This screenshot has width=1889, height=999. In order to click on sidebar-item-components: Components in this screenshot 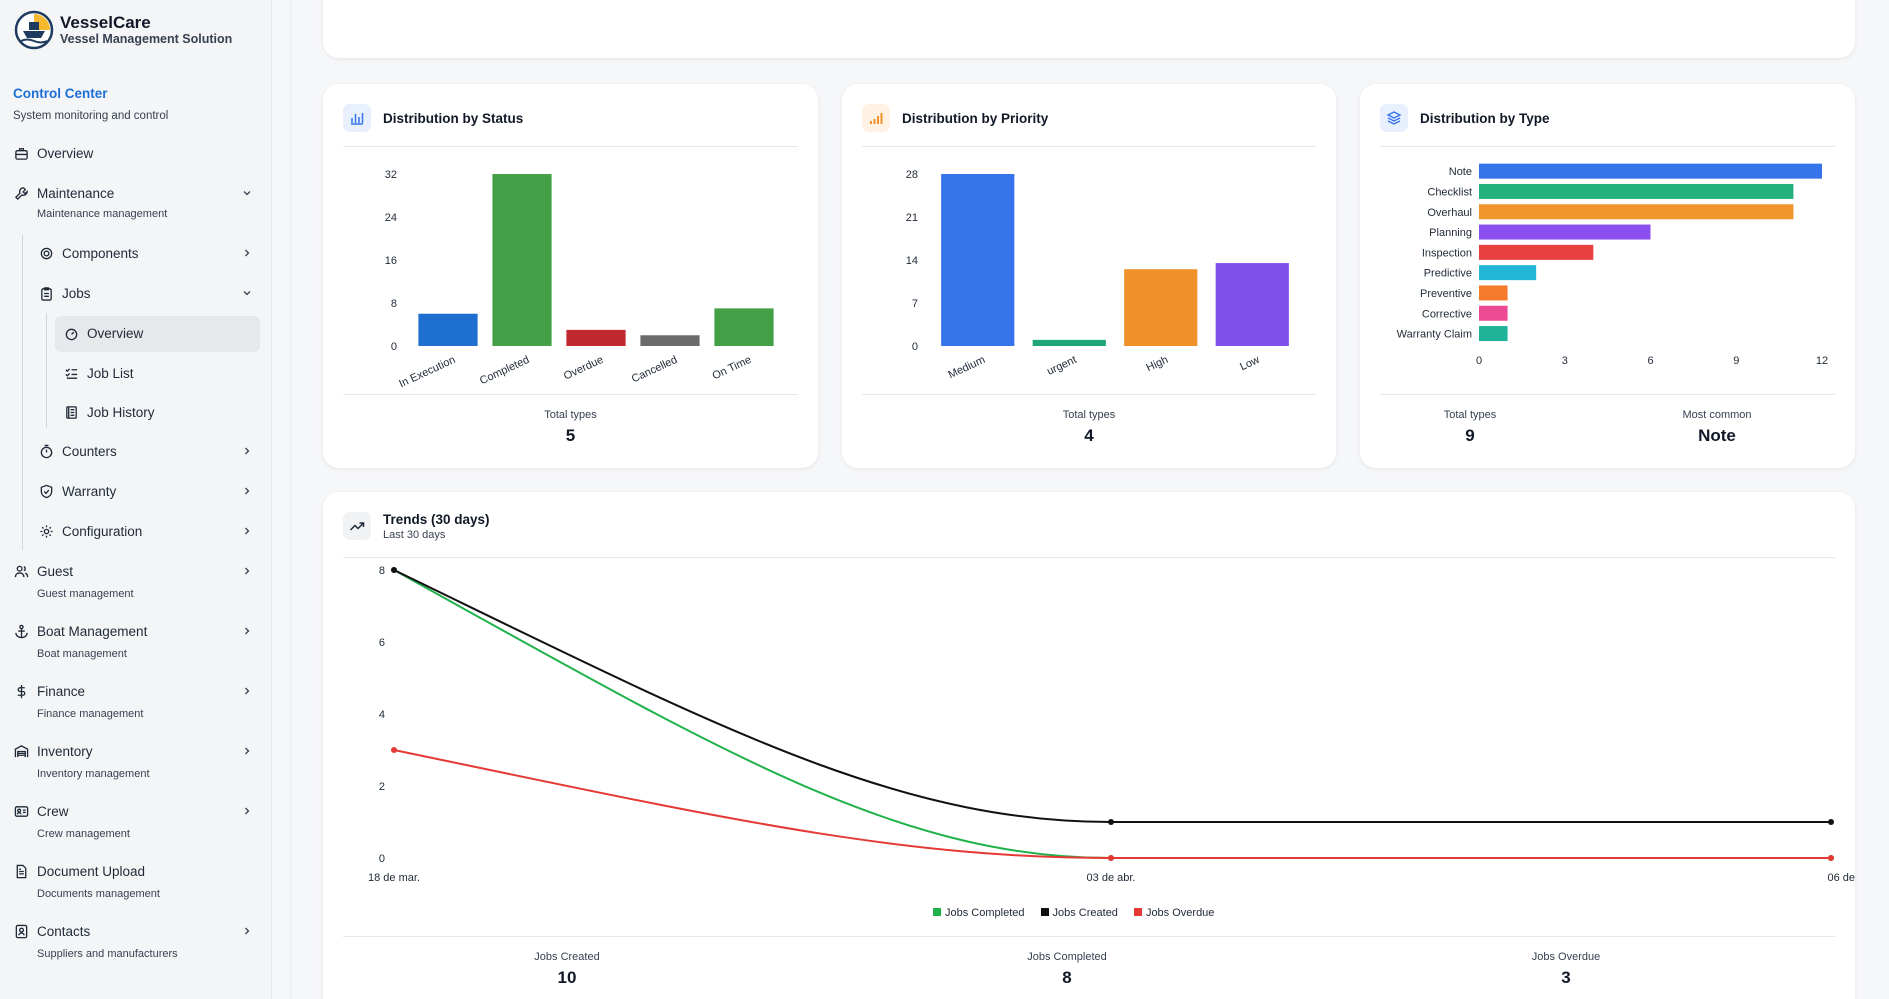, I will do `click(145, 253)`.